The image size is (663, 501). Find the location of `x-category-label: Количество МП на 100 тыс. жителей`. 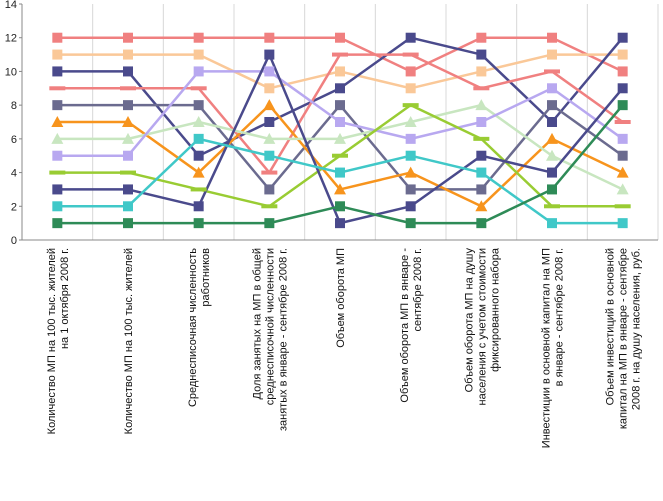

x-category-label: Количество МП на 100 тыс. жителей is located at coordinates (129, 341).